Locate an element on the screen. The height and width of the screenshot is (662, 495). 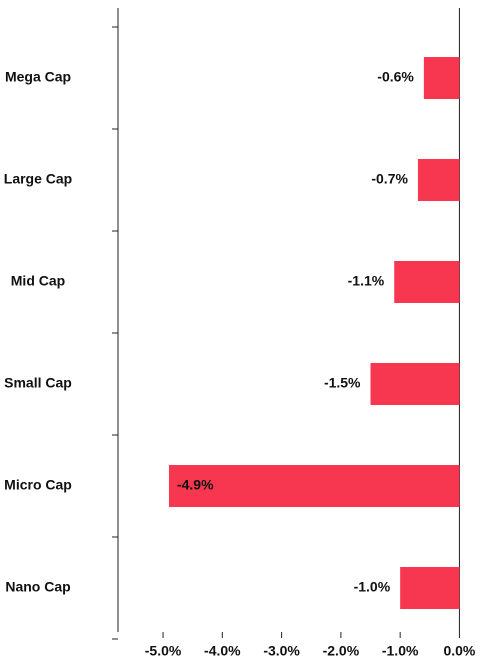
x-tick-label: -5.0% is located at coordinates (163, 651).